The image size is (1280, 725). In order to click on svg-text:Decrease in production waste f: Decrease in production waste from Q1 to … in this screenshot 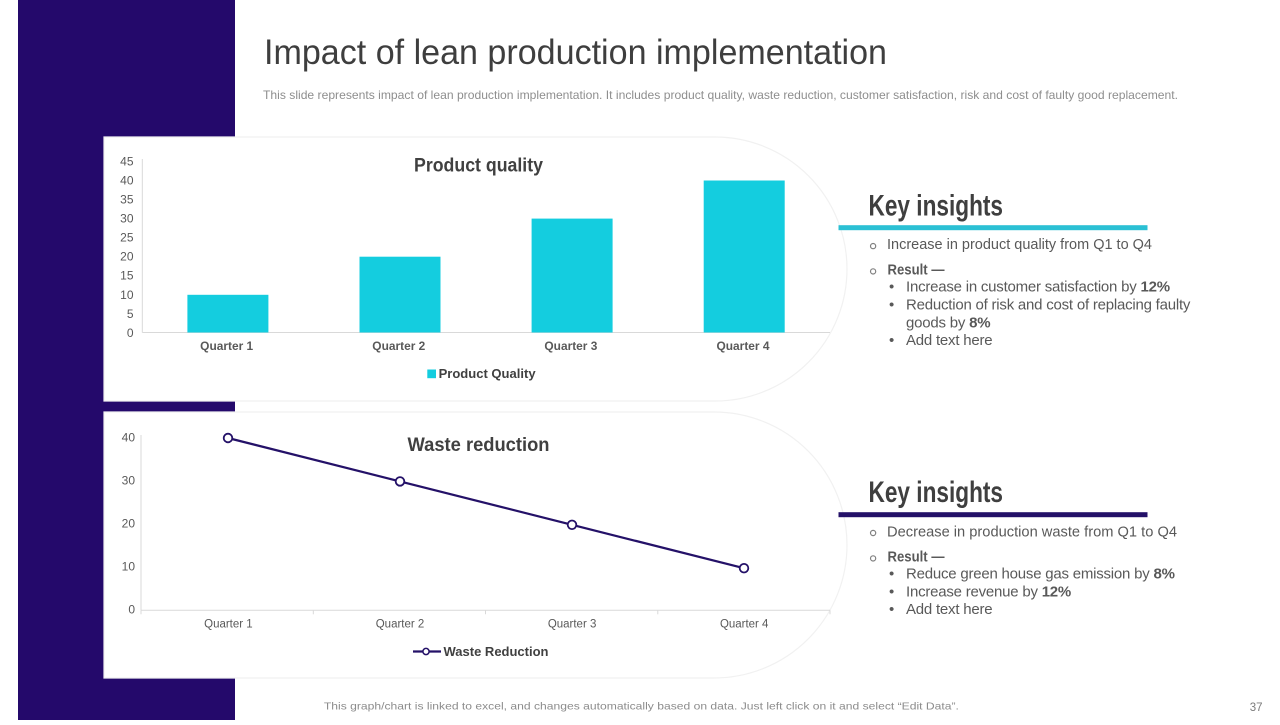, I will do `click(1032, 532)`.